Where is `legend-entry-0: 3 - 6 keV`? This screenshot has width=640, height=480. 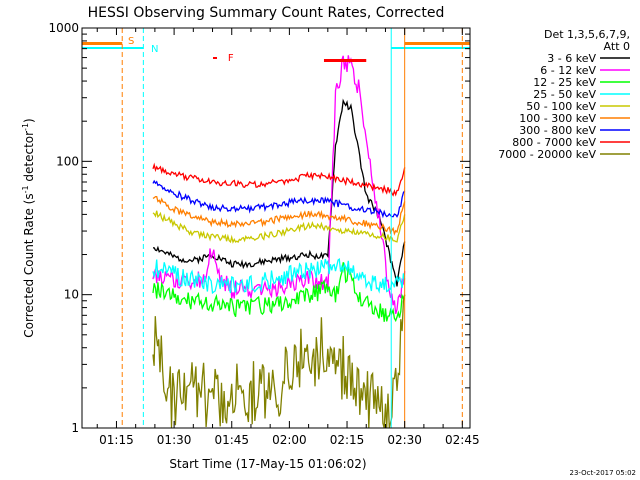 legend-entry-0: 3 - 6 keV is located at coordinates (571, 58).